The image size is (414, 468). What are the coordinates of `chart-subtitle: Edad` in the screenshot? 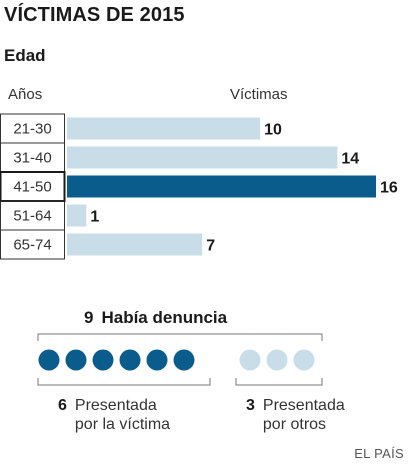 It's located at (25, 55).